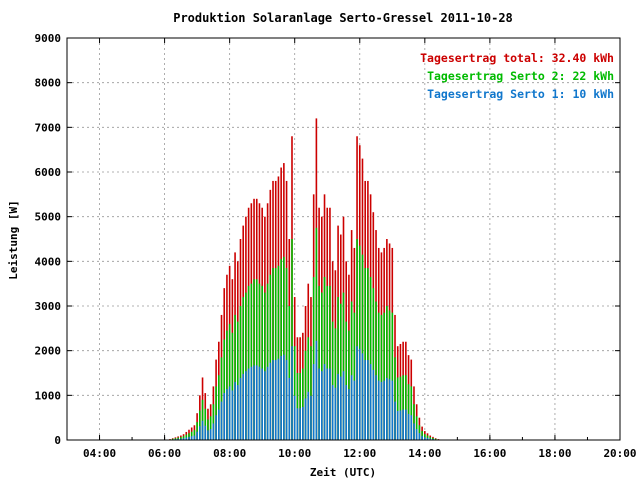  I want to click on y-tick-label: 5000, so click(48, 217).